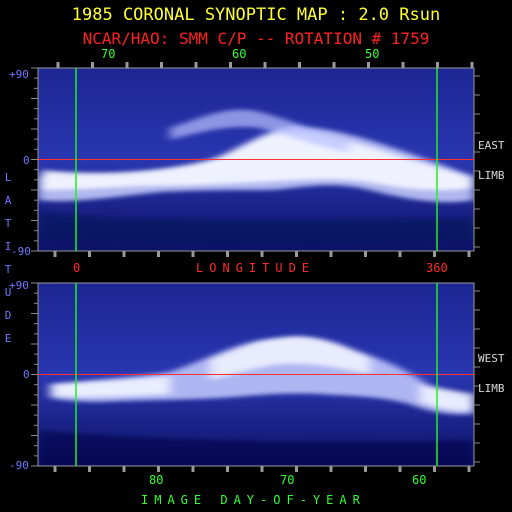 Image resolution: width=512 pixels, height=512 pixels. I want to click on longitude-tick-0: 0, so click(77, 268).